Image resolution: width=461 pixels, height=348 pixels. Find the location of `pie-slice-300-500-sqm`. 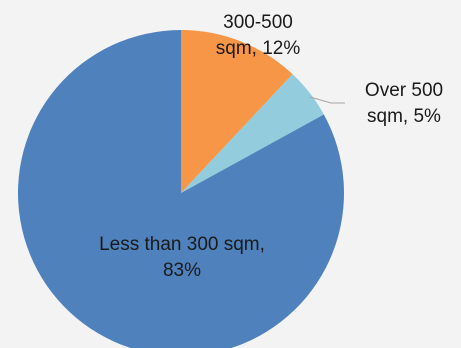

pie-slice-300-500-sqm is located at coordinates (237, 111).